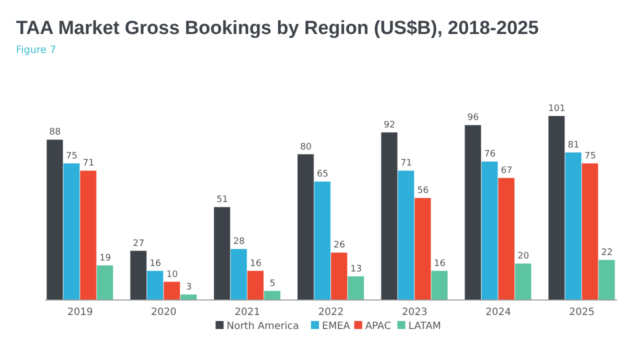 This screenshot has width=640, height=347. I want to click on legend-label: APAC, so click(378, 326).